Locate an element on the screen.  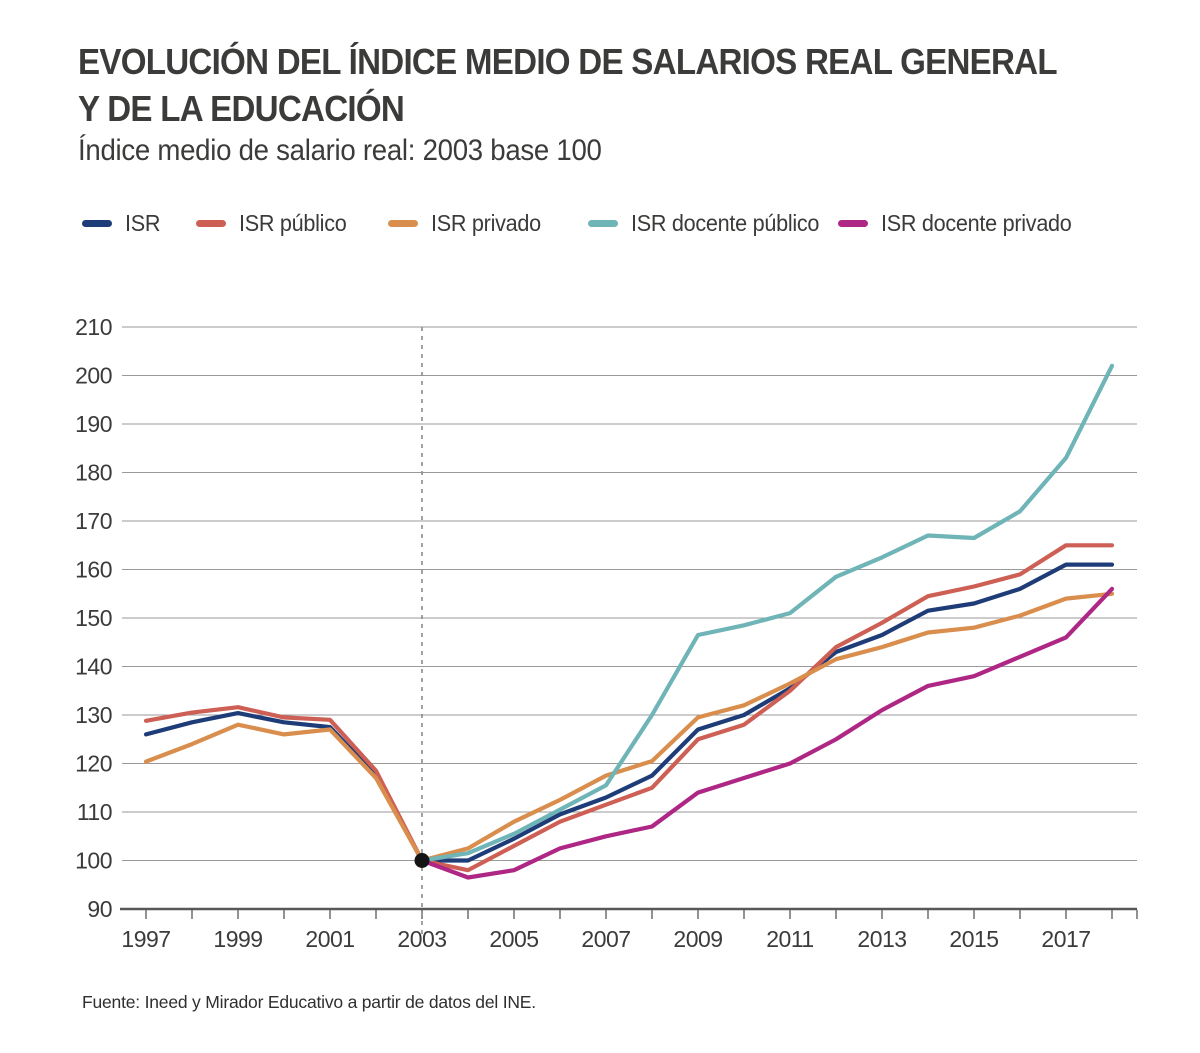
x-tick-label: 2013 is located at coordinates (881, 939).